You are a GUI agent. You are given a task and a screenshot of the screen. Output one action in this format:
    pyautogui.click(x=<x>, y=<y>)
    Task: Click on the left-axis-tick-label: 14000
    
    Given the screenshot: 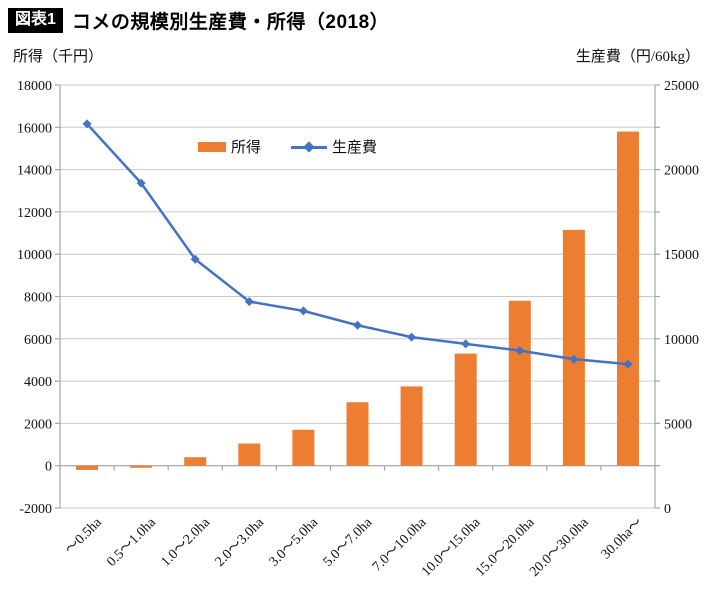 What is the action you would take?
    pyautogui.click(x=34, y=171)
    